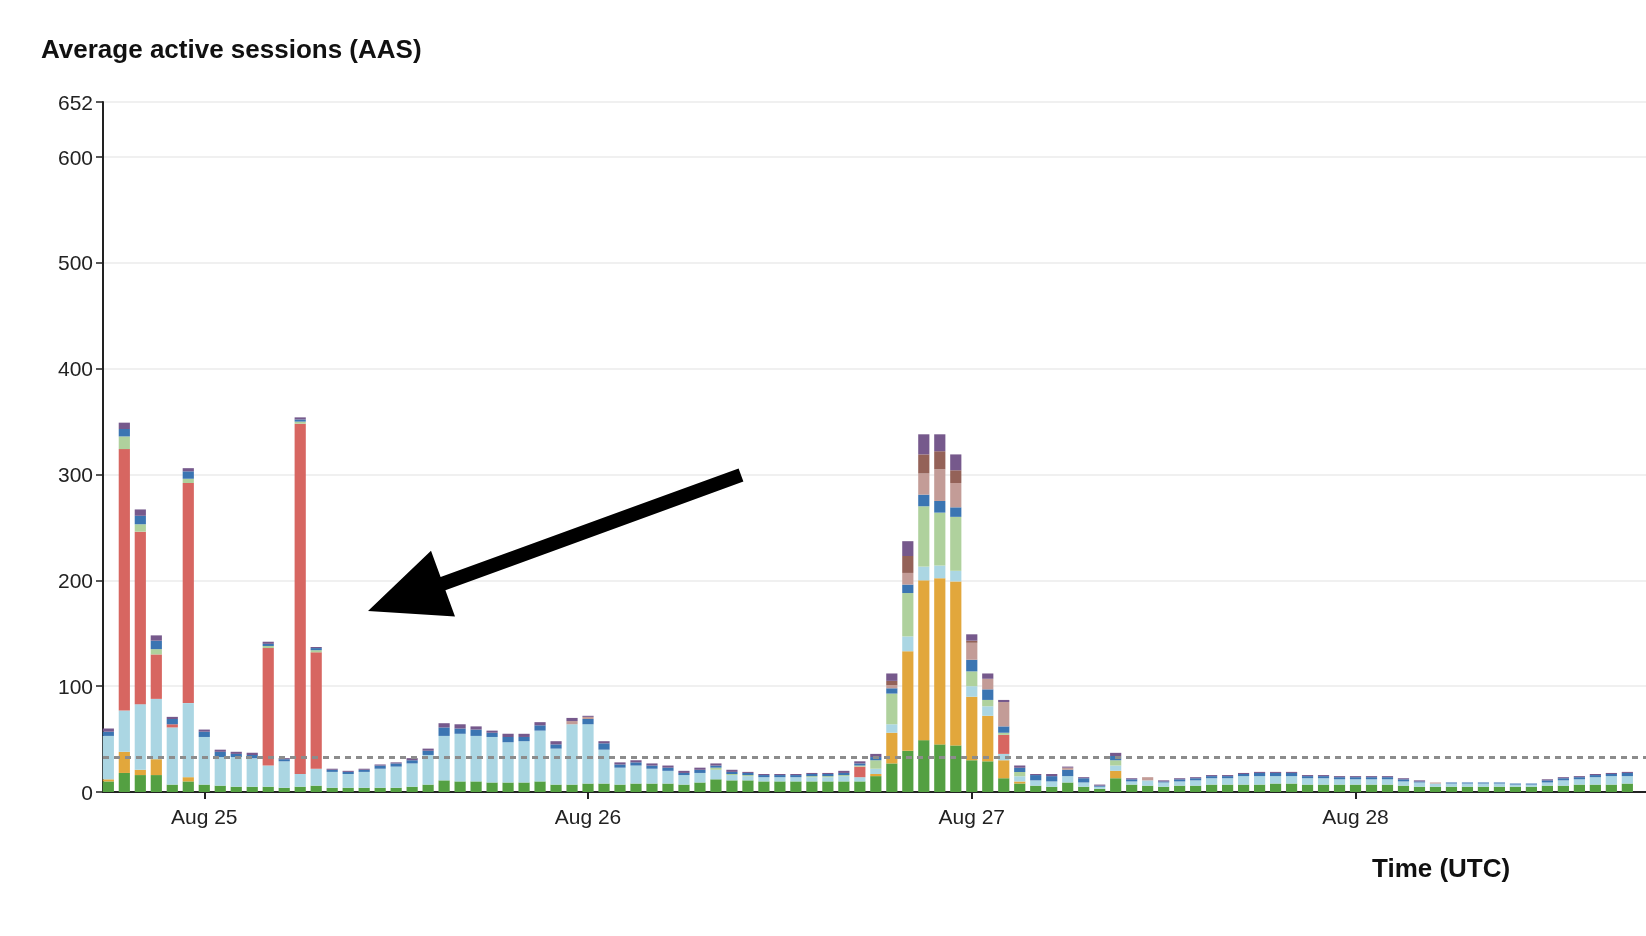 The image size is (1646, 936). Describe the element at coordinates (75, 475) in the screenshot. I see `y-tick-label: 300` at that location.